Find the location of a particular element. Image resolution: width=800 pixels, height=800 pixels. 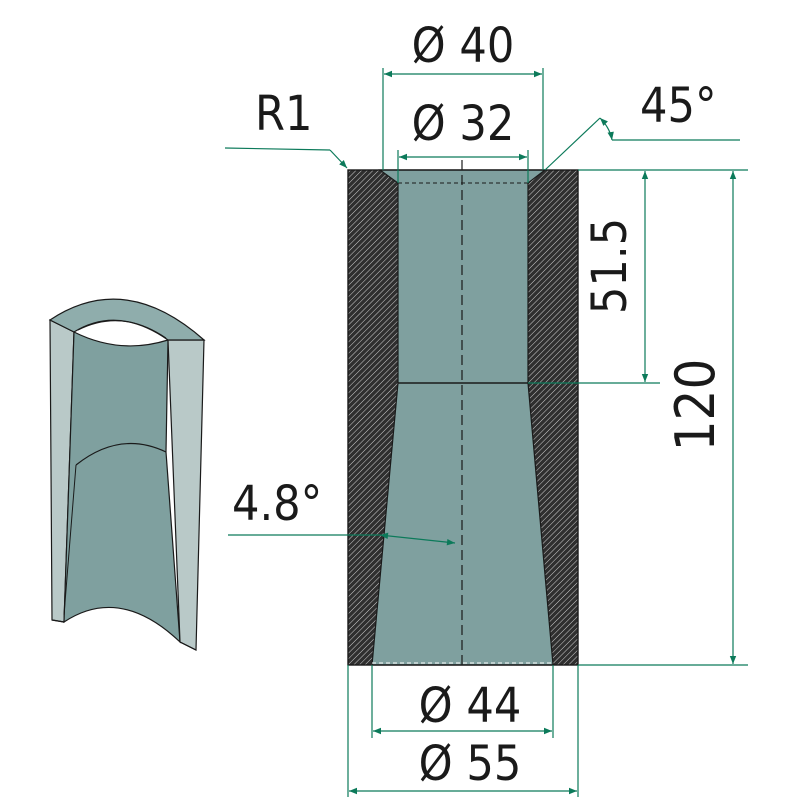

label-d55: Ø 55 is located at coordinates (470, 764).